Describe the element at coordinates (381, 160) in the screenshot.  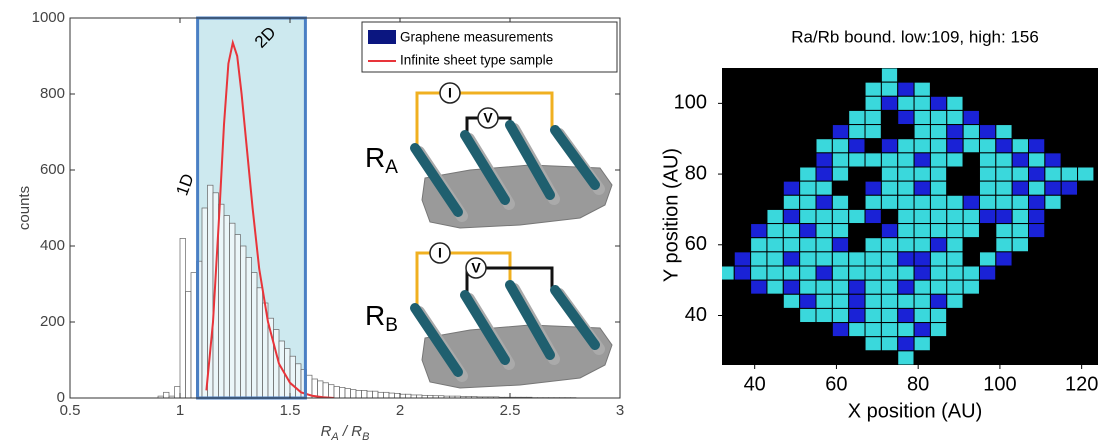
I see `inset-label: RA` at that location.